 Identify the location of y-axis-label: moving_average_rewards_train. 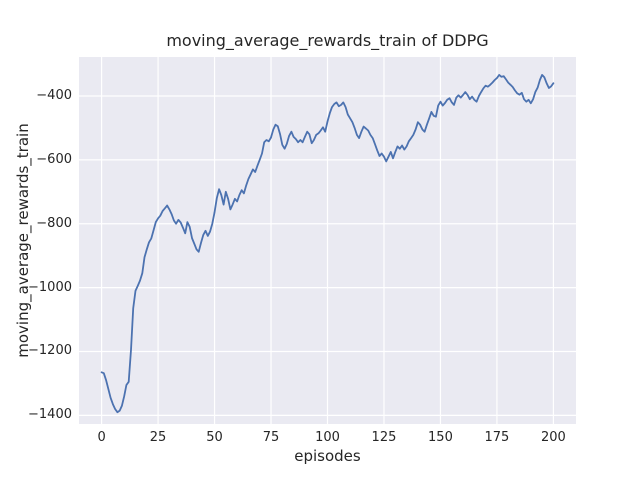
(22, 240).